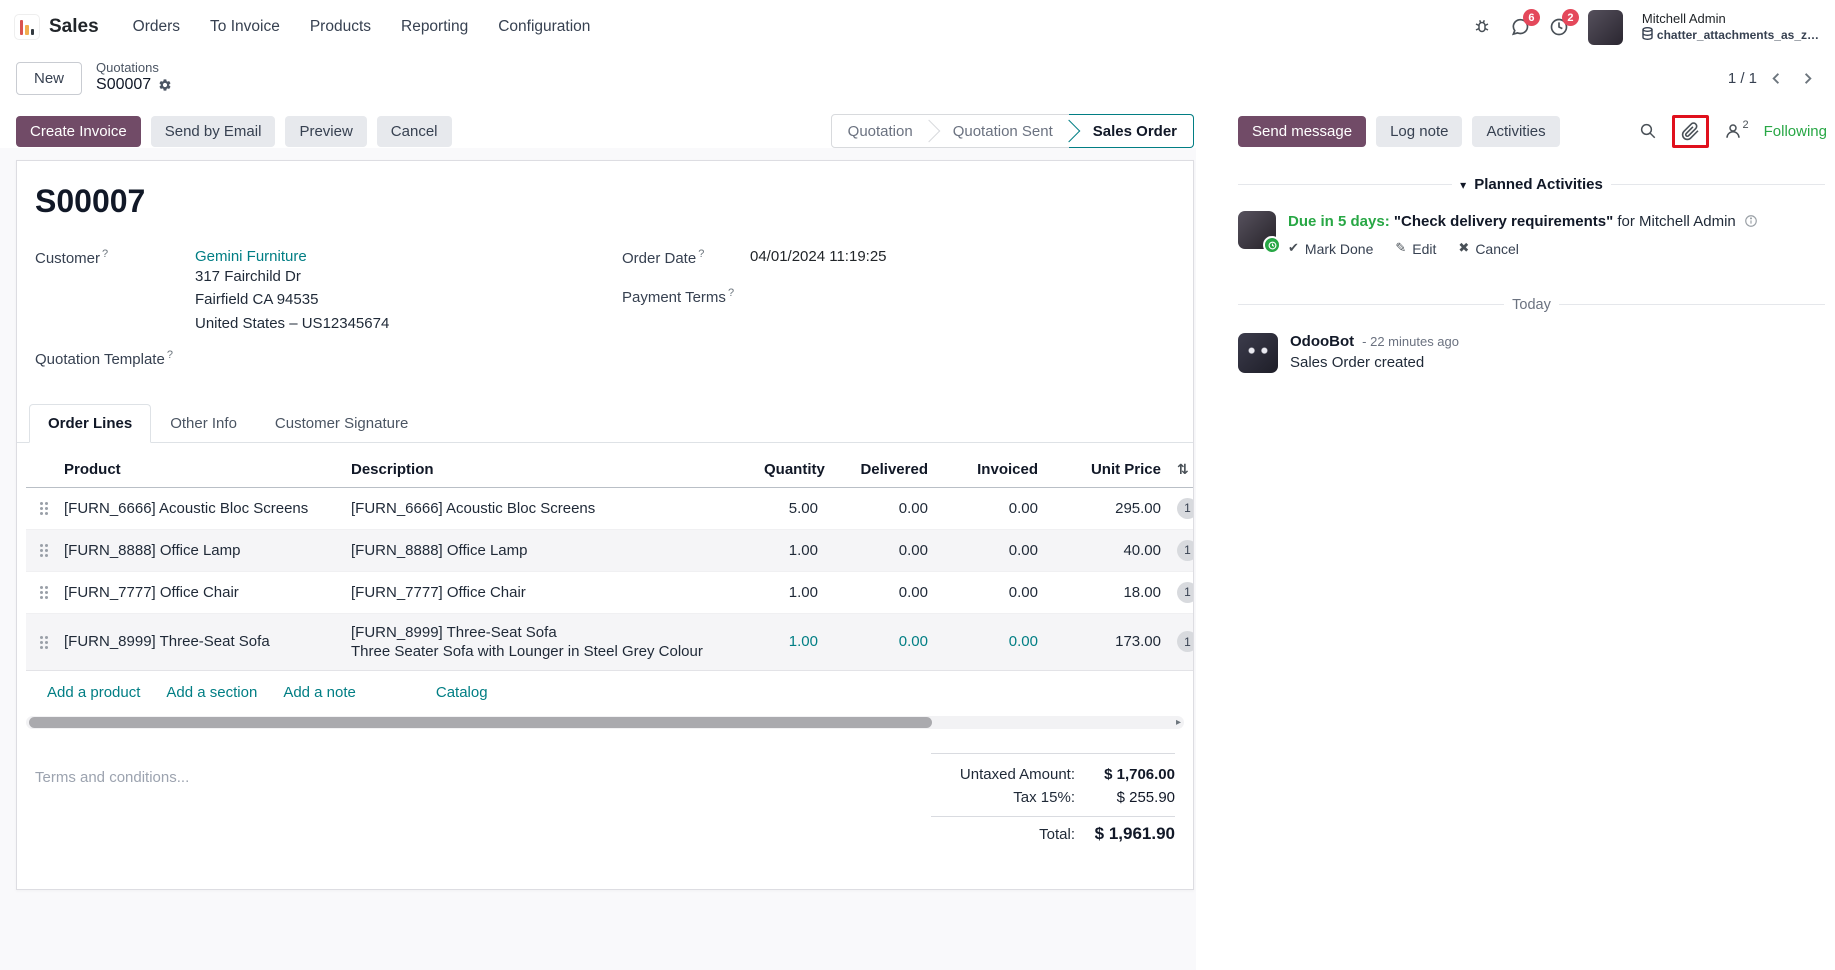  What do you see at coordinates (1795, 131) in the screenshot?
I see `following-button: Following` at bounding box center [1795, 131].